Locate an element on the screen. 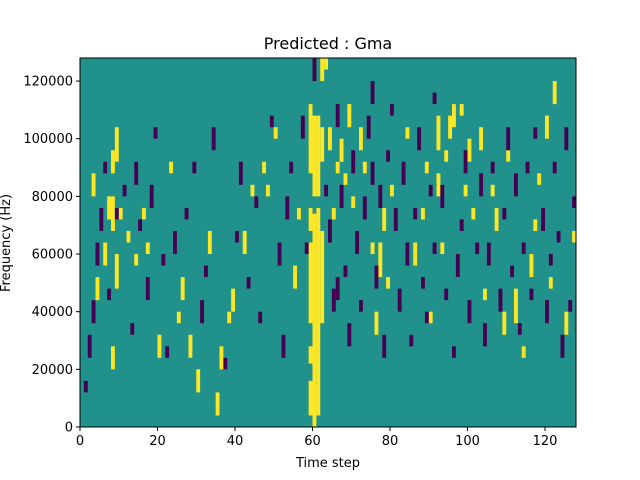  y-tick-label: 100000 is located at coordinates (48, 139).